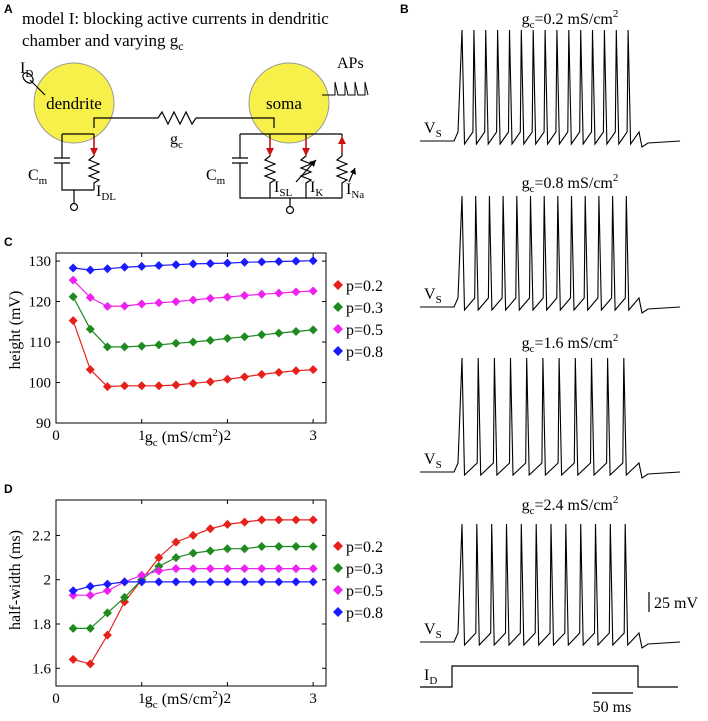 The image size is (708, 721). I want to click on trace-3: gc=1.6 mS/cm2 VS, so click(550, 405).